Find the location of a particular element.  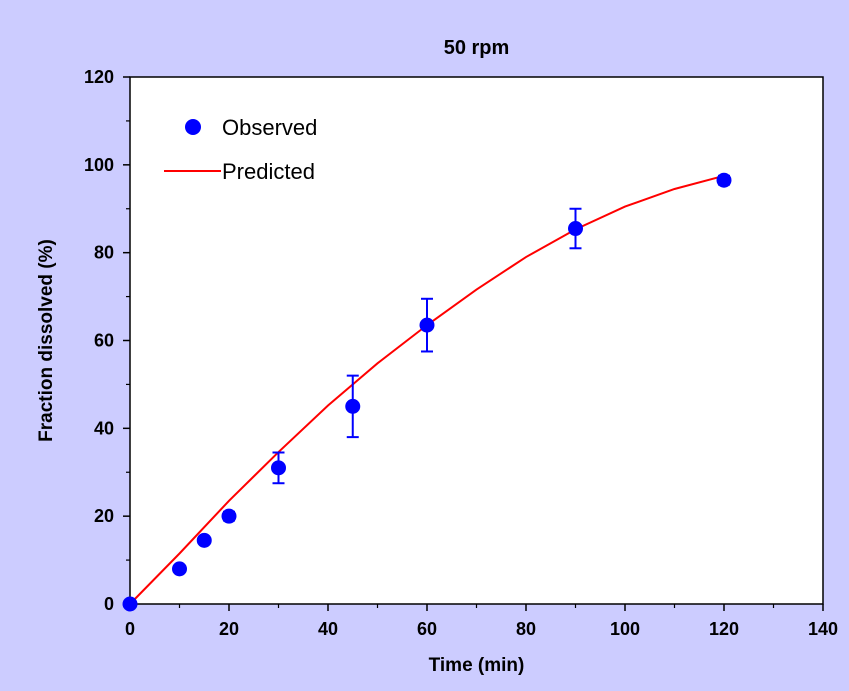

legend-predicted-label: Predicted is located at coordinates (268, 171).